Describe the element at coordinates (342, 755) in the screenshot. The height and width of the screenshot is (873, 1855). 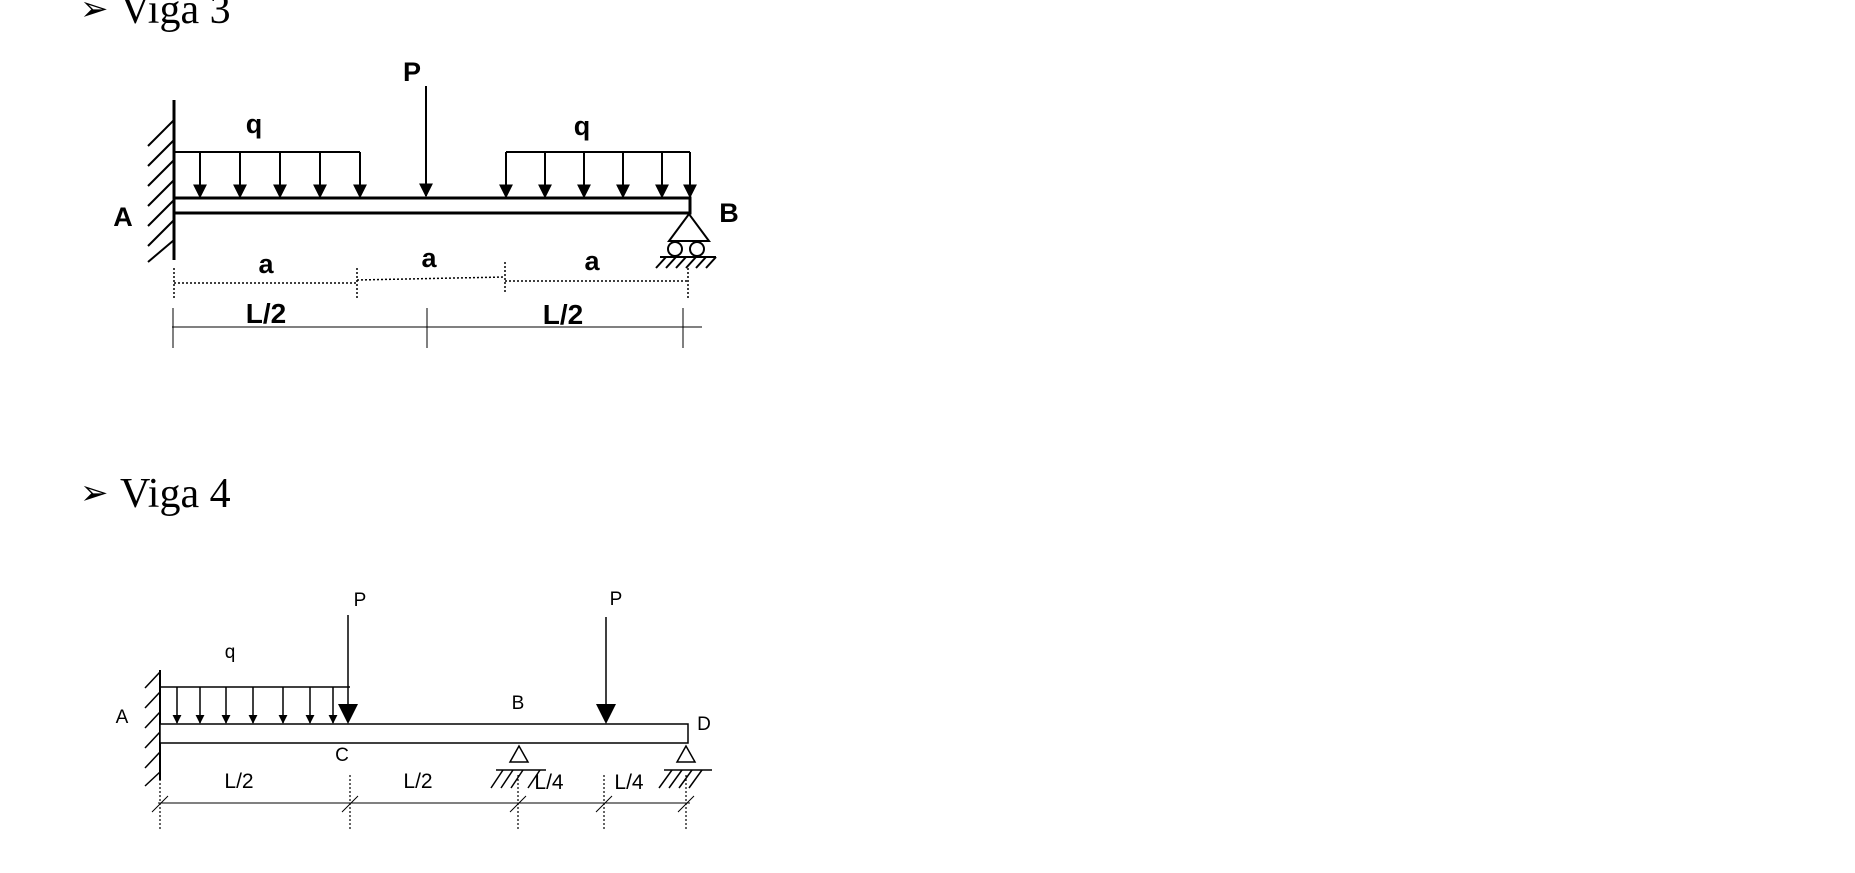
I see `point-label-c: C` at that location.